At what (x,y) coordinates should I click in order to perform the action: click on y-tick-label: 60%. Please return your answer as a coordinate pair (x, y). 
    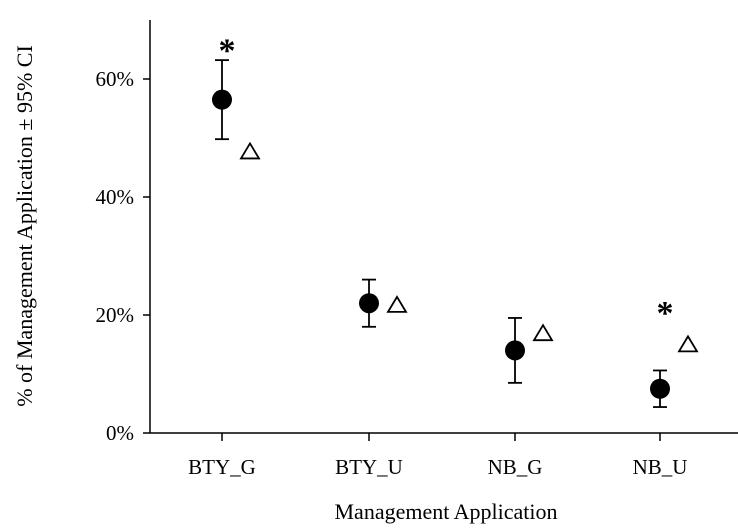
    Looking at the image, I should click on (115, 79).